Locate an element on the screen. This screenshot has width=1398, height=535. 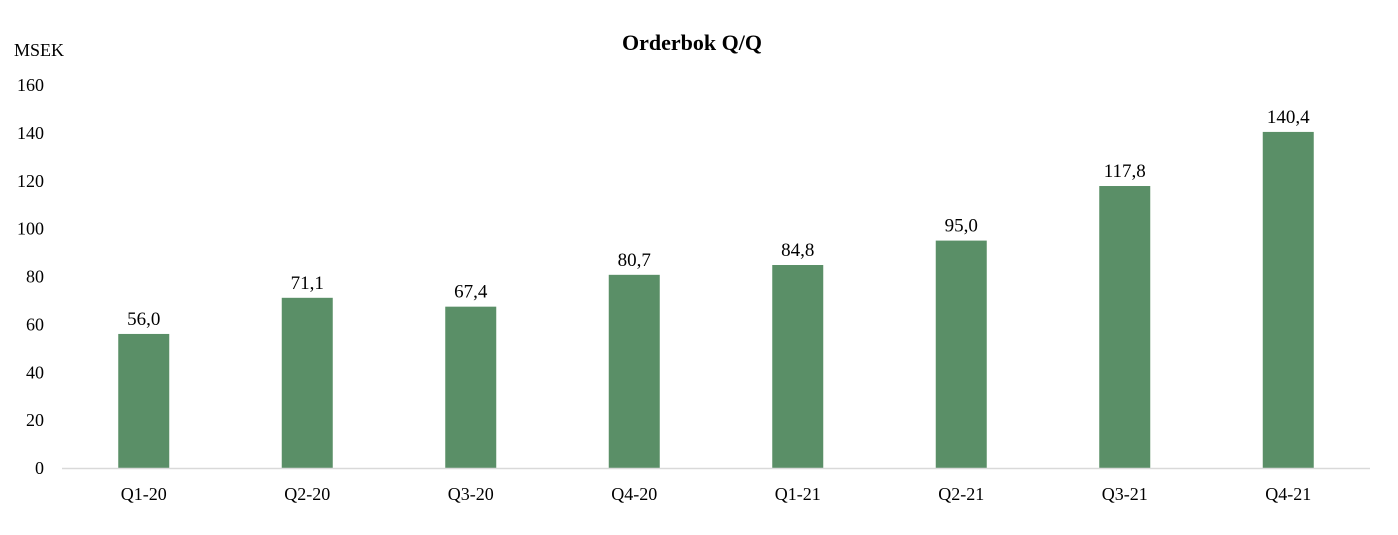
y-tick-label: 20 is located at coordinates (35, 420).